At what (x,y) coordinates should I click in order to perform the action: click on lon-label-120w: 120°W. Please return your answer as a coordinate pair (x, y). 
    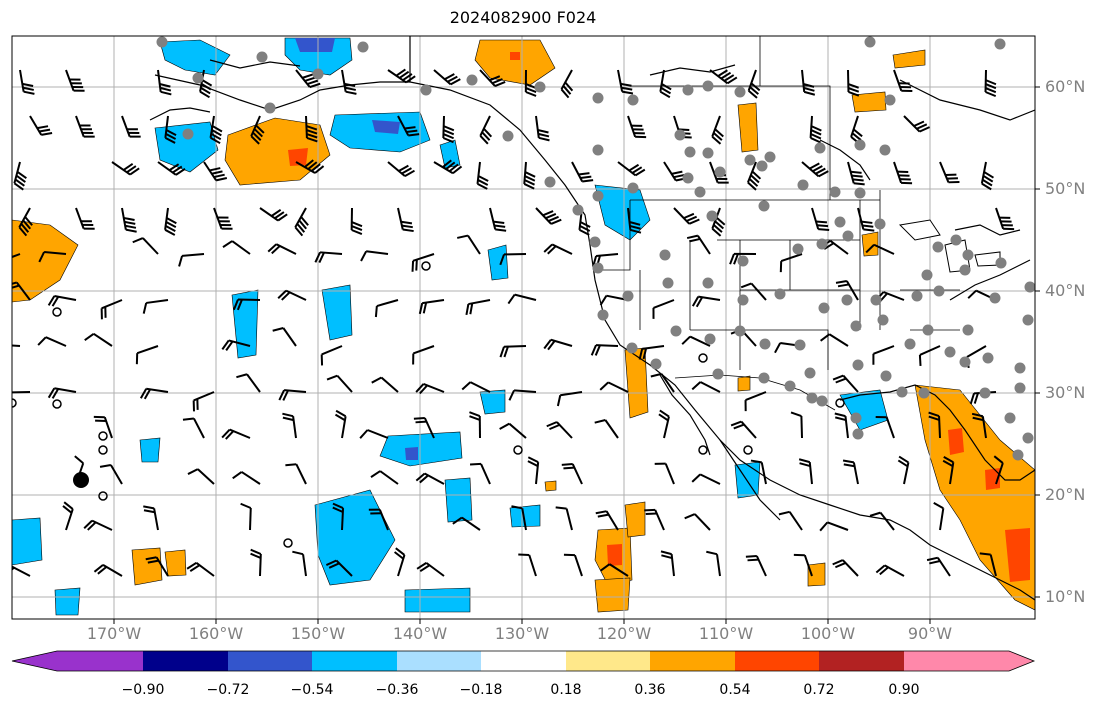
    Looking at the image, I should click on (624, 633).